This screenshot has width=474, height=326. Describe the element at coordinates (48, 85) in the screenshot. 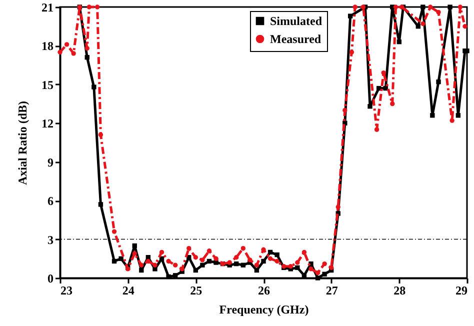

I see `y-tick-label: 15` at that location.